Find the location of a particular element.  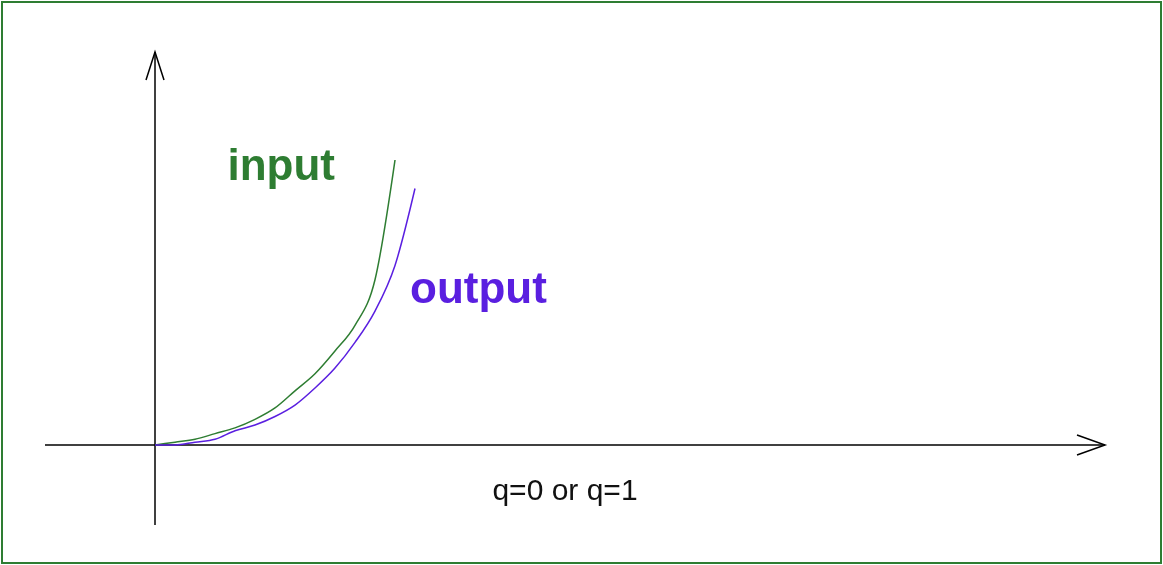

series-label: input is located at coordinates (281, 164).